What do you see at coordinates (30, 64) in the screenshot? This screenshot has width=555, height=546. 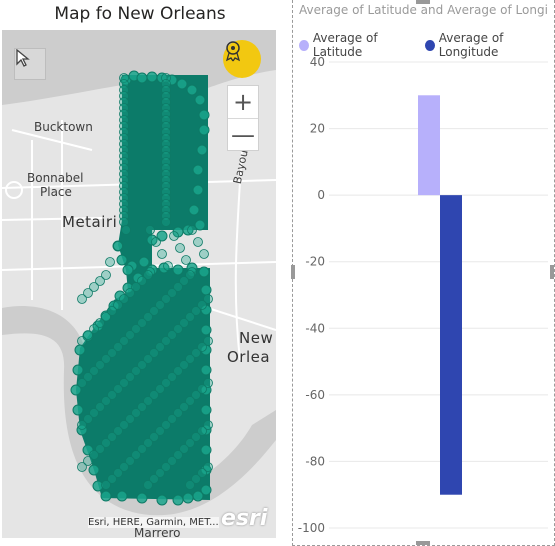 I see `select-tool-button` at bounding box center [30, 64].